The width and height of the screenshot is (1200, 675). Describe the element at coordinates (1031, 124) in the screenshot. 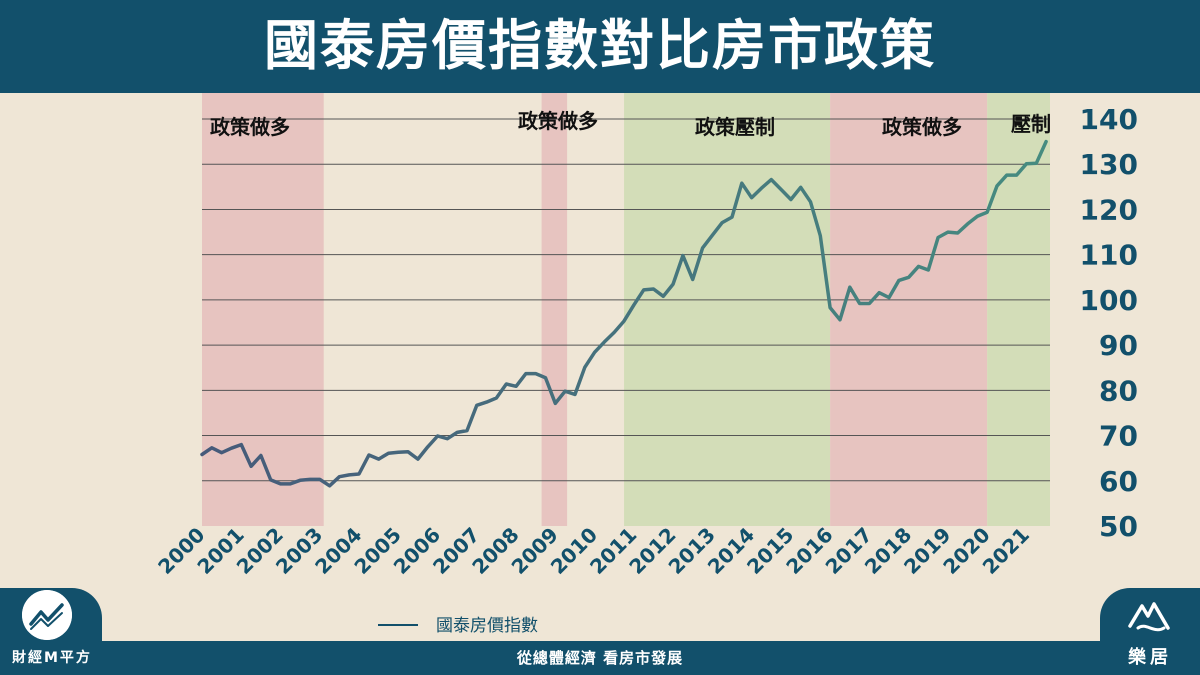

I see `policy-region-label: 壓制` at that location.